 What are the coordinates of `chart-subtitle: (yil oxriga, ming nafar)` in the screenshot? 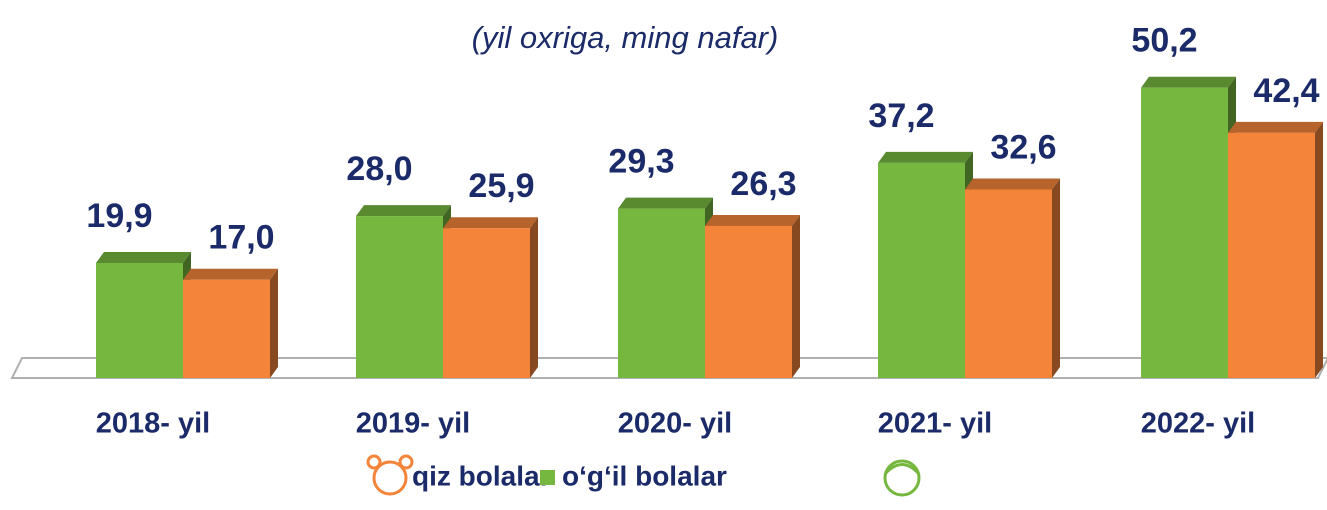 It's located at (625, 37).